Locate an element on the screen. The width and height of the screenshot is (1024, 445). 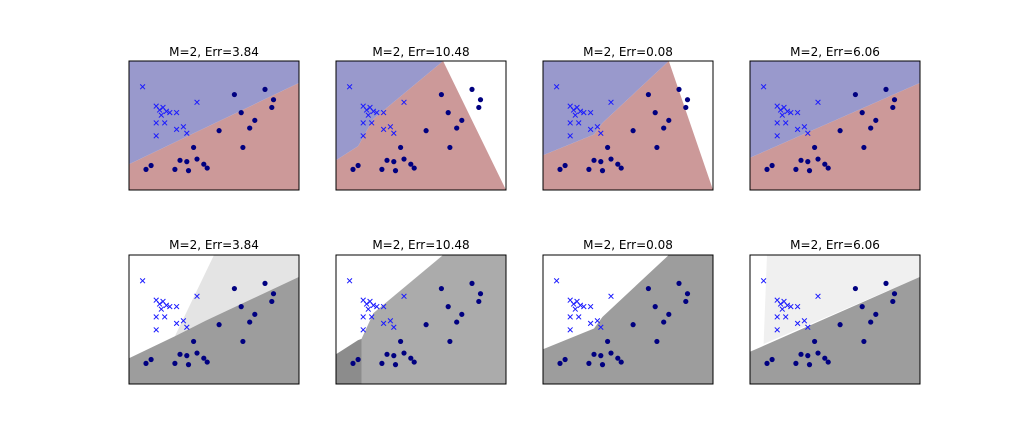
panel-top-1: M=2, Err=3.84 is located at coordinates (214, 118).